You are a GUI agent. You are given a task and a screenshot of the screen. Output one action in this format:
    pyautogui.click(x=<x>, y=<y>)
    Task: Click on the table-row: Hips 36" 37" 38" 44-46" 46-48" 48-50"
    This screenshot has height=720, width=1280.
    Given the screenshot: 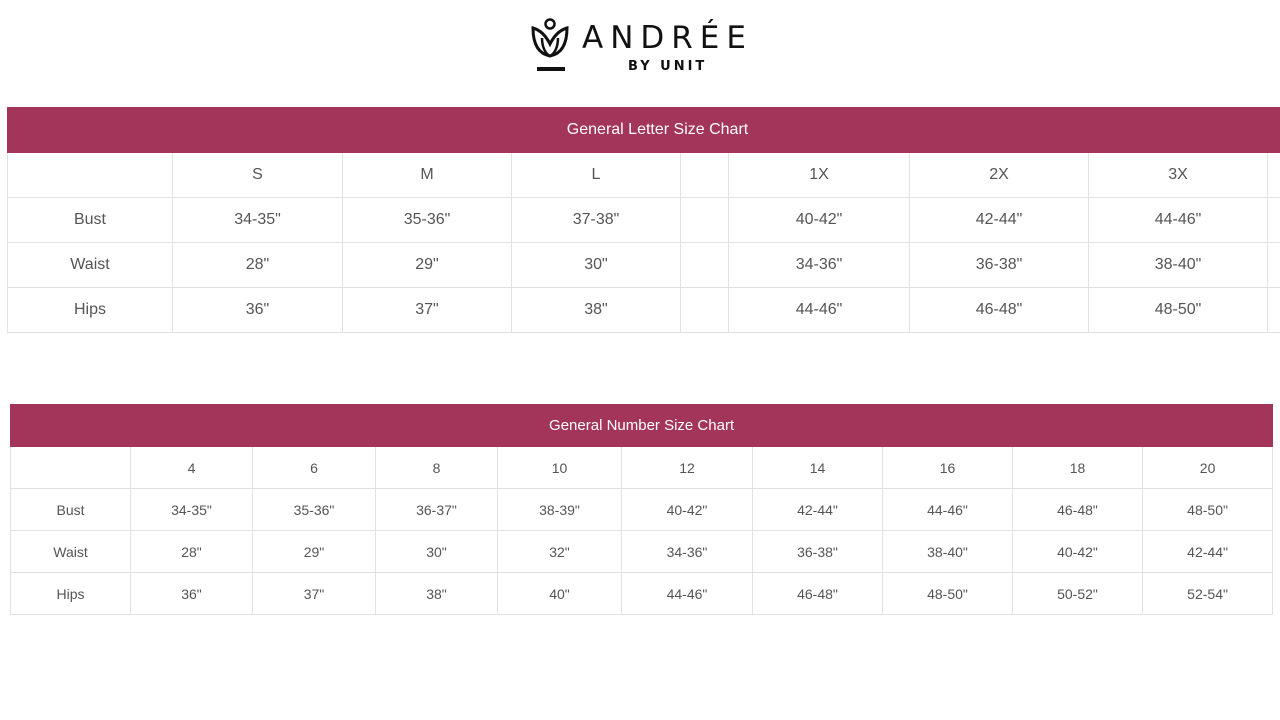 What is the action you would take?
    pyautogui.click(x=643, y=310)
    